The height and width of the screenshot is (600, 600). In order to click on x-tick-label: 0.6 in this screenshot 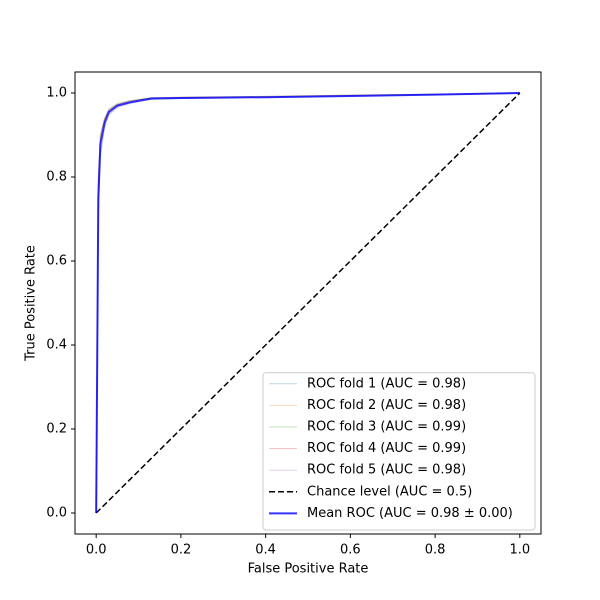, I will do `click(350, 550)`.